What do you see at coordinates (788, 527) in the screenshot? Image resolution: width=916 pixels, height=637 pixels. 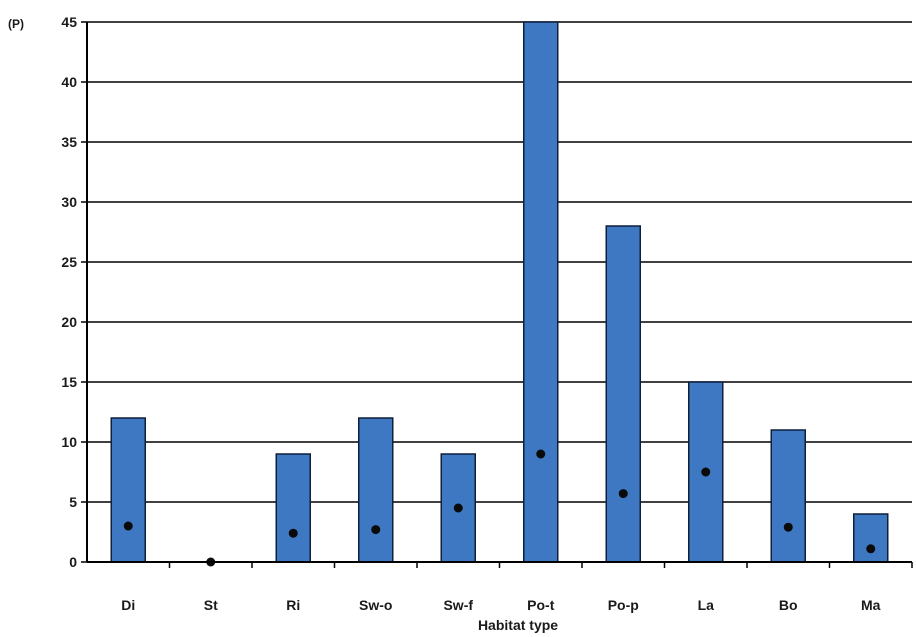 I see `point-bo` at bounding box center [788, 527].